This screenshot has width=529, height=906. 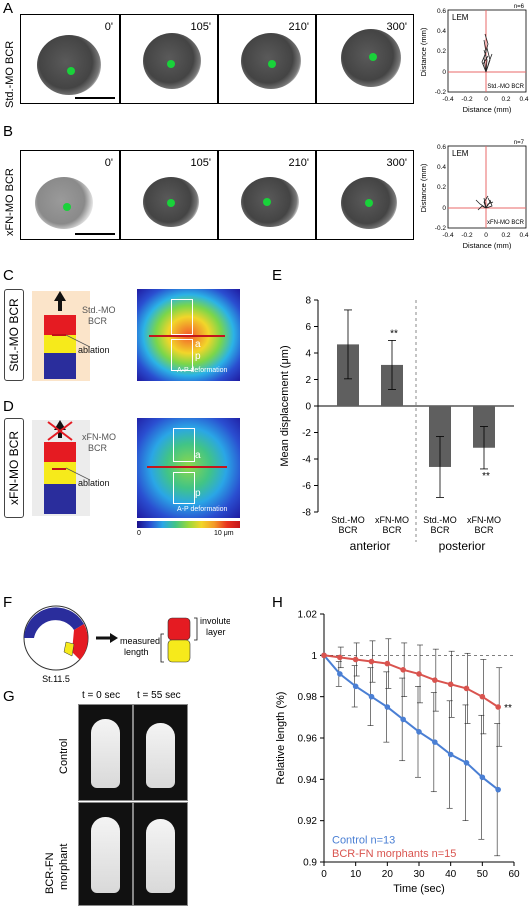 I want to click on roi-posterior, so click(x=184, y=488).